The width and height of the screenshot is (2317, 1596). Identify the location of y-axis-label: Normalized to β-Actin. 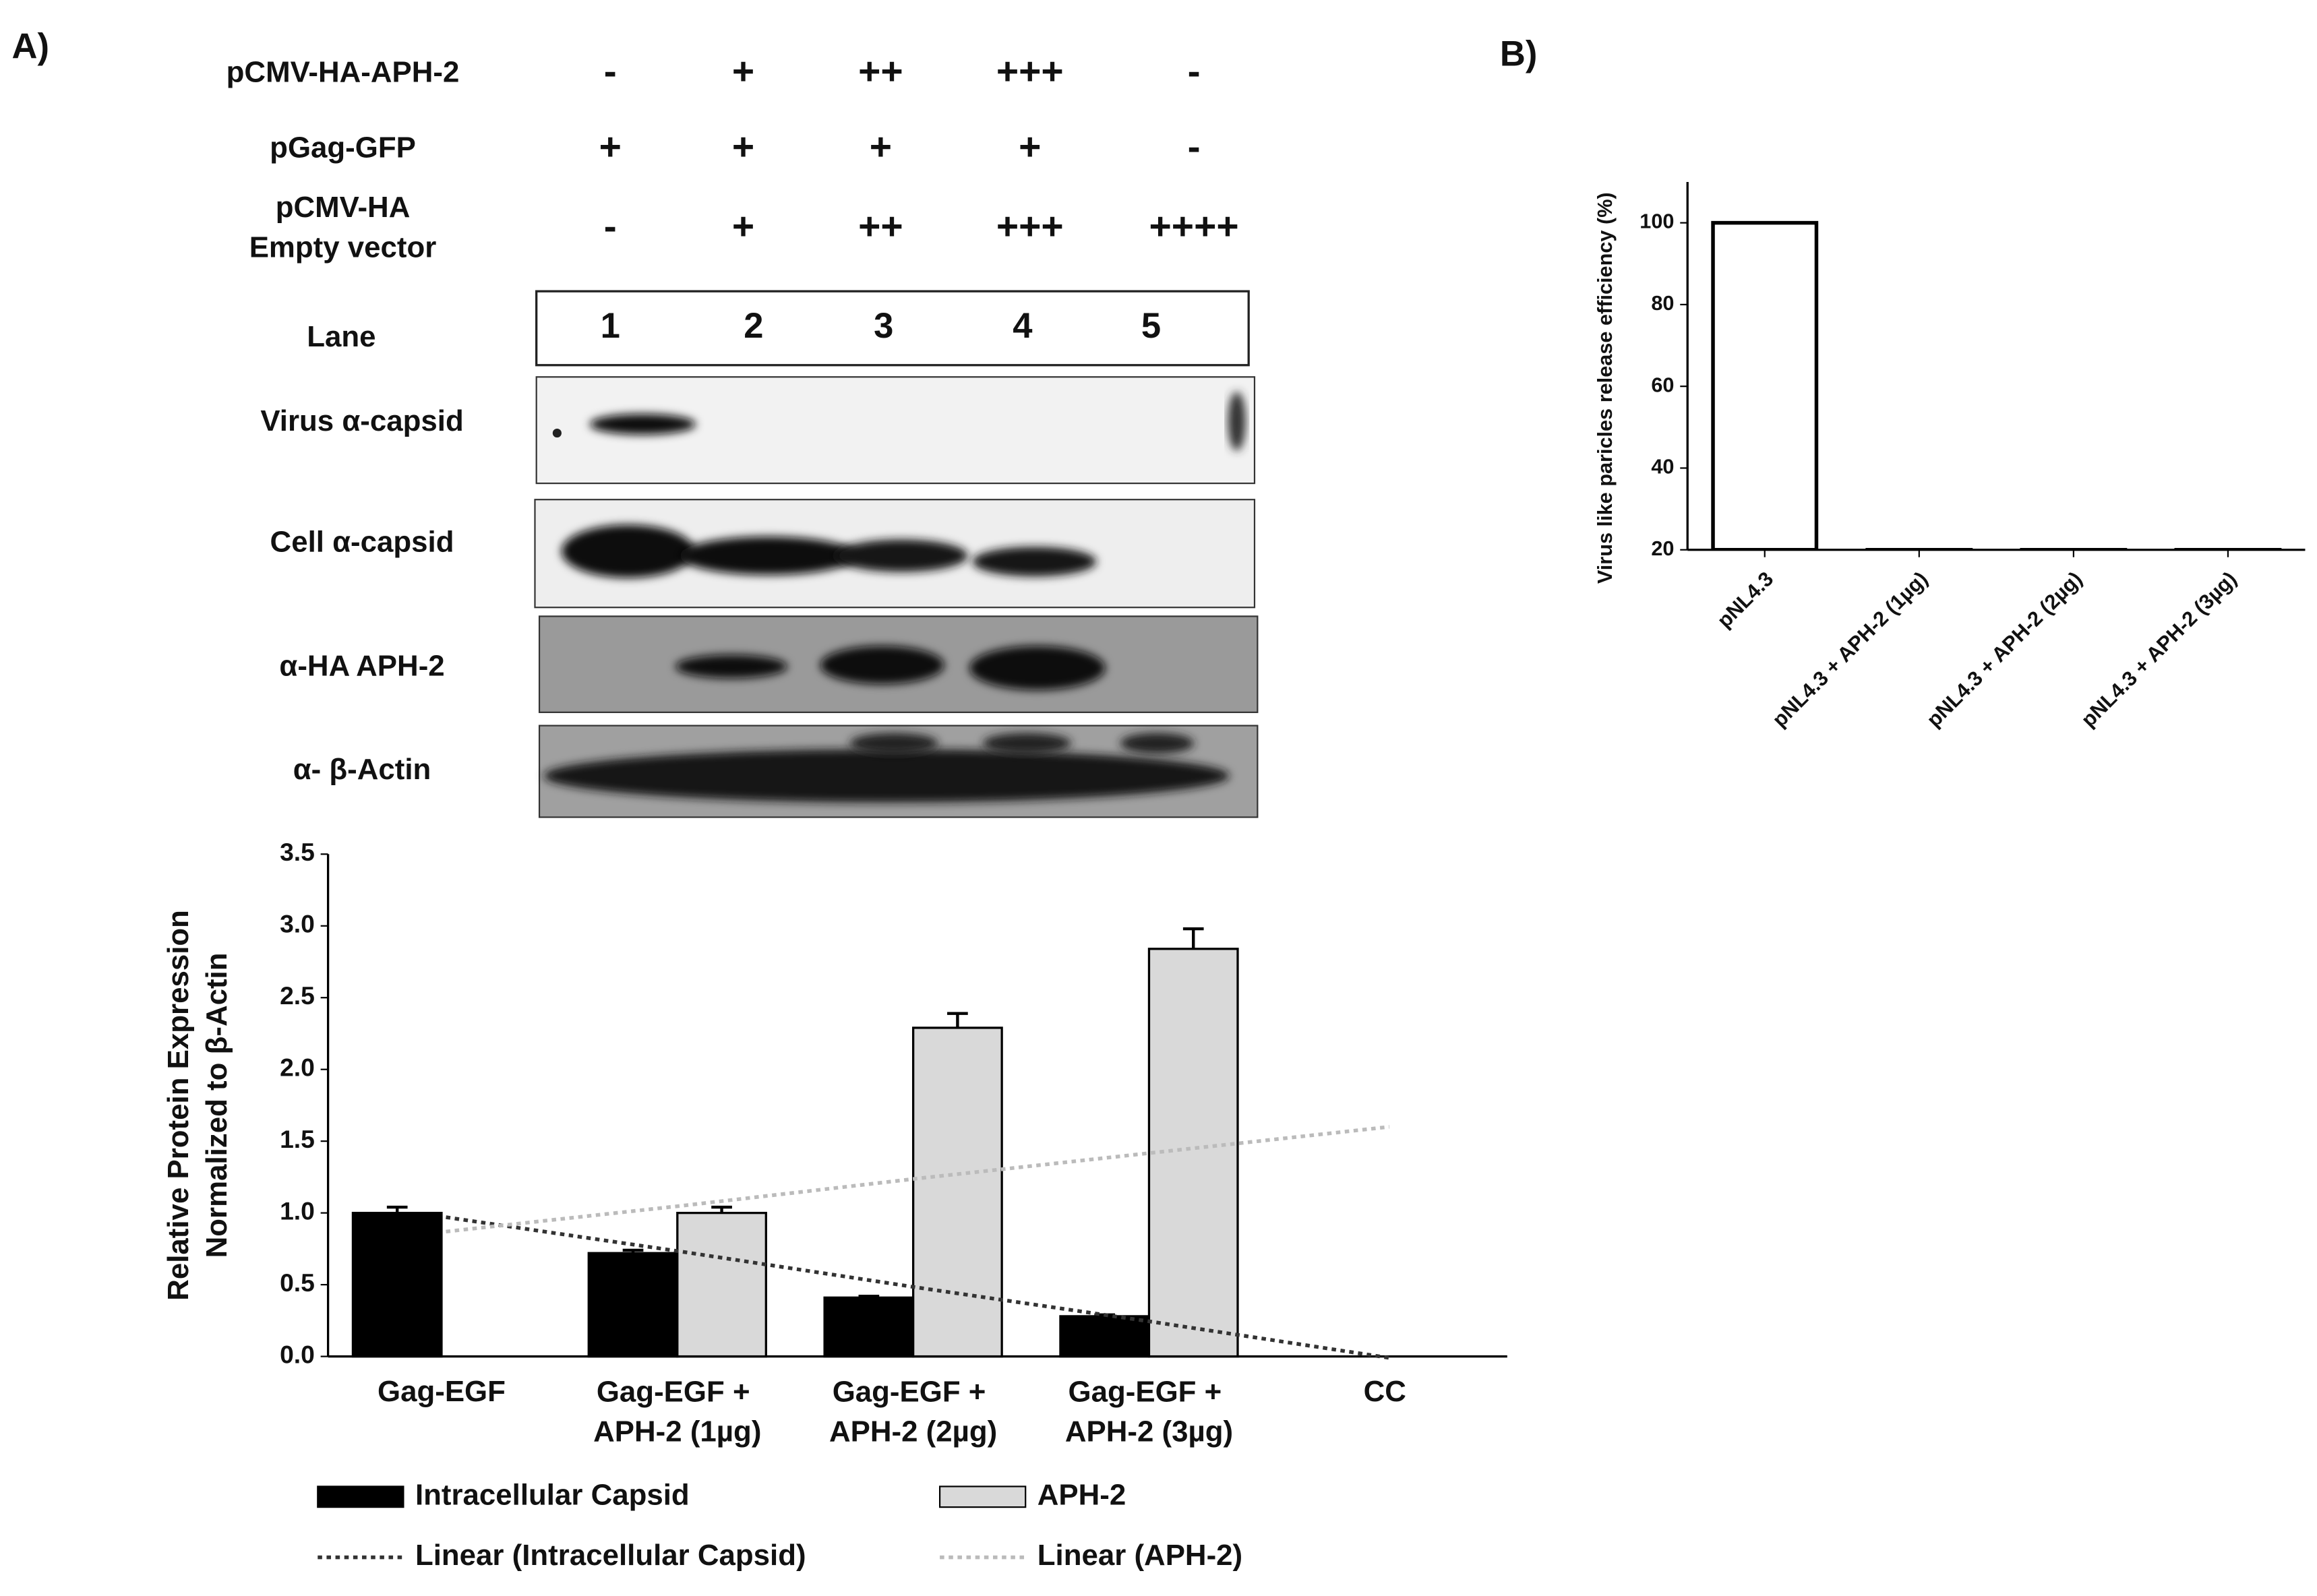
(217, 1105).